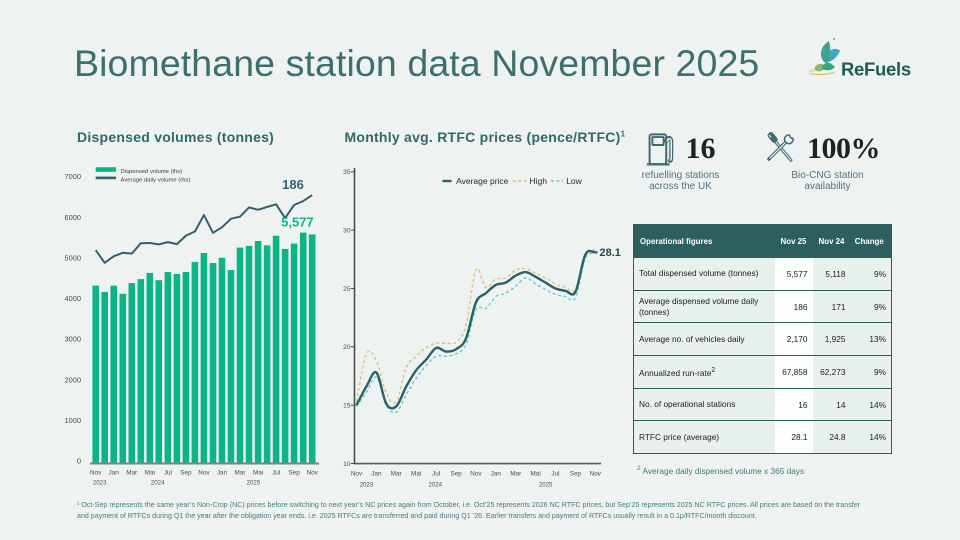  What do you see at coordinates (73, 217) in the screenshot?
I see `svg-text: 6000` at bounding box center [73, 217].